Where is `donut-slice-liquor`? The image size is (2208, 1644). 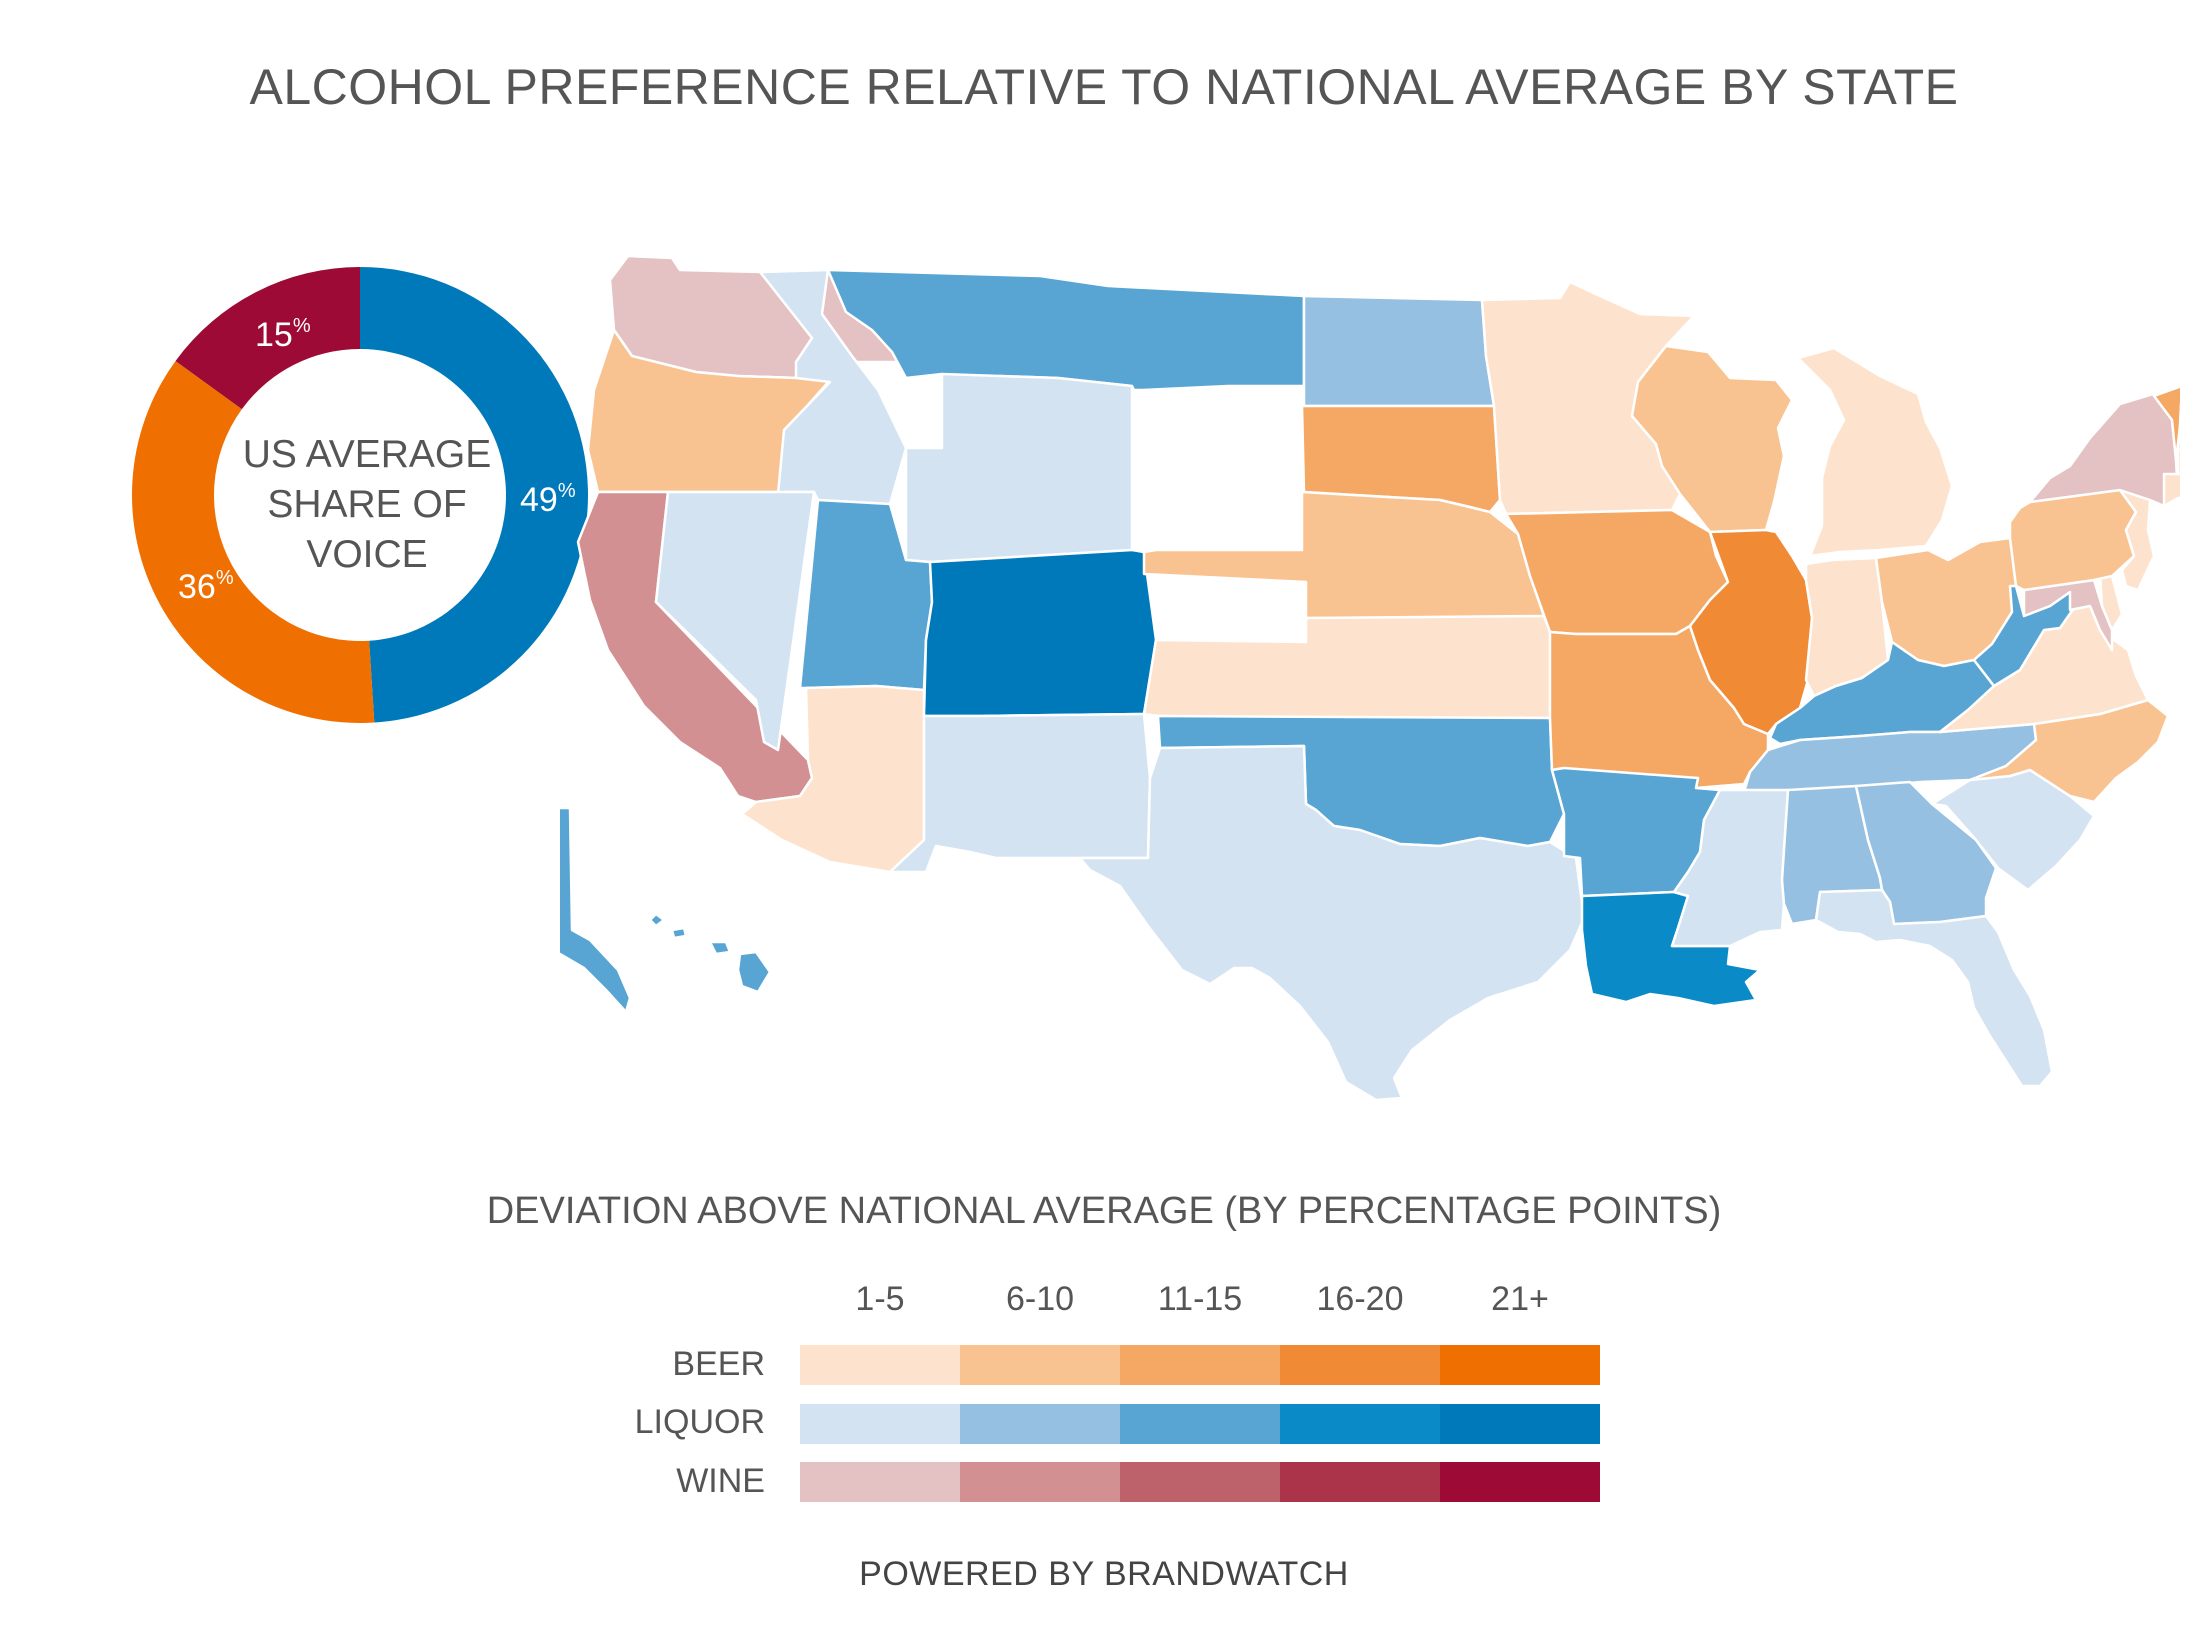 donut-slice-liquor is located at coordinates (474, 495).